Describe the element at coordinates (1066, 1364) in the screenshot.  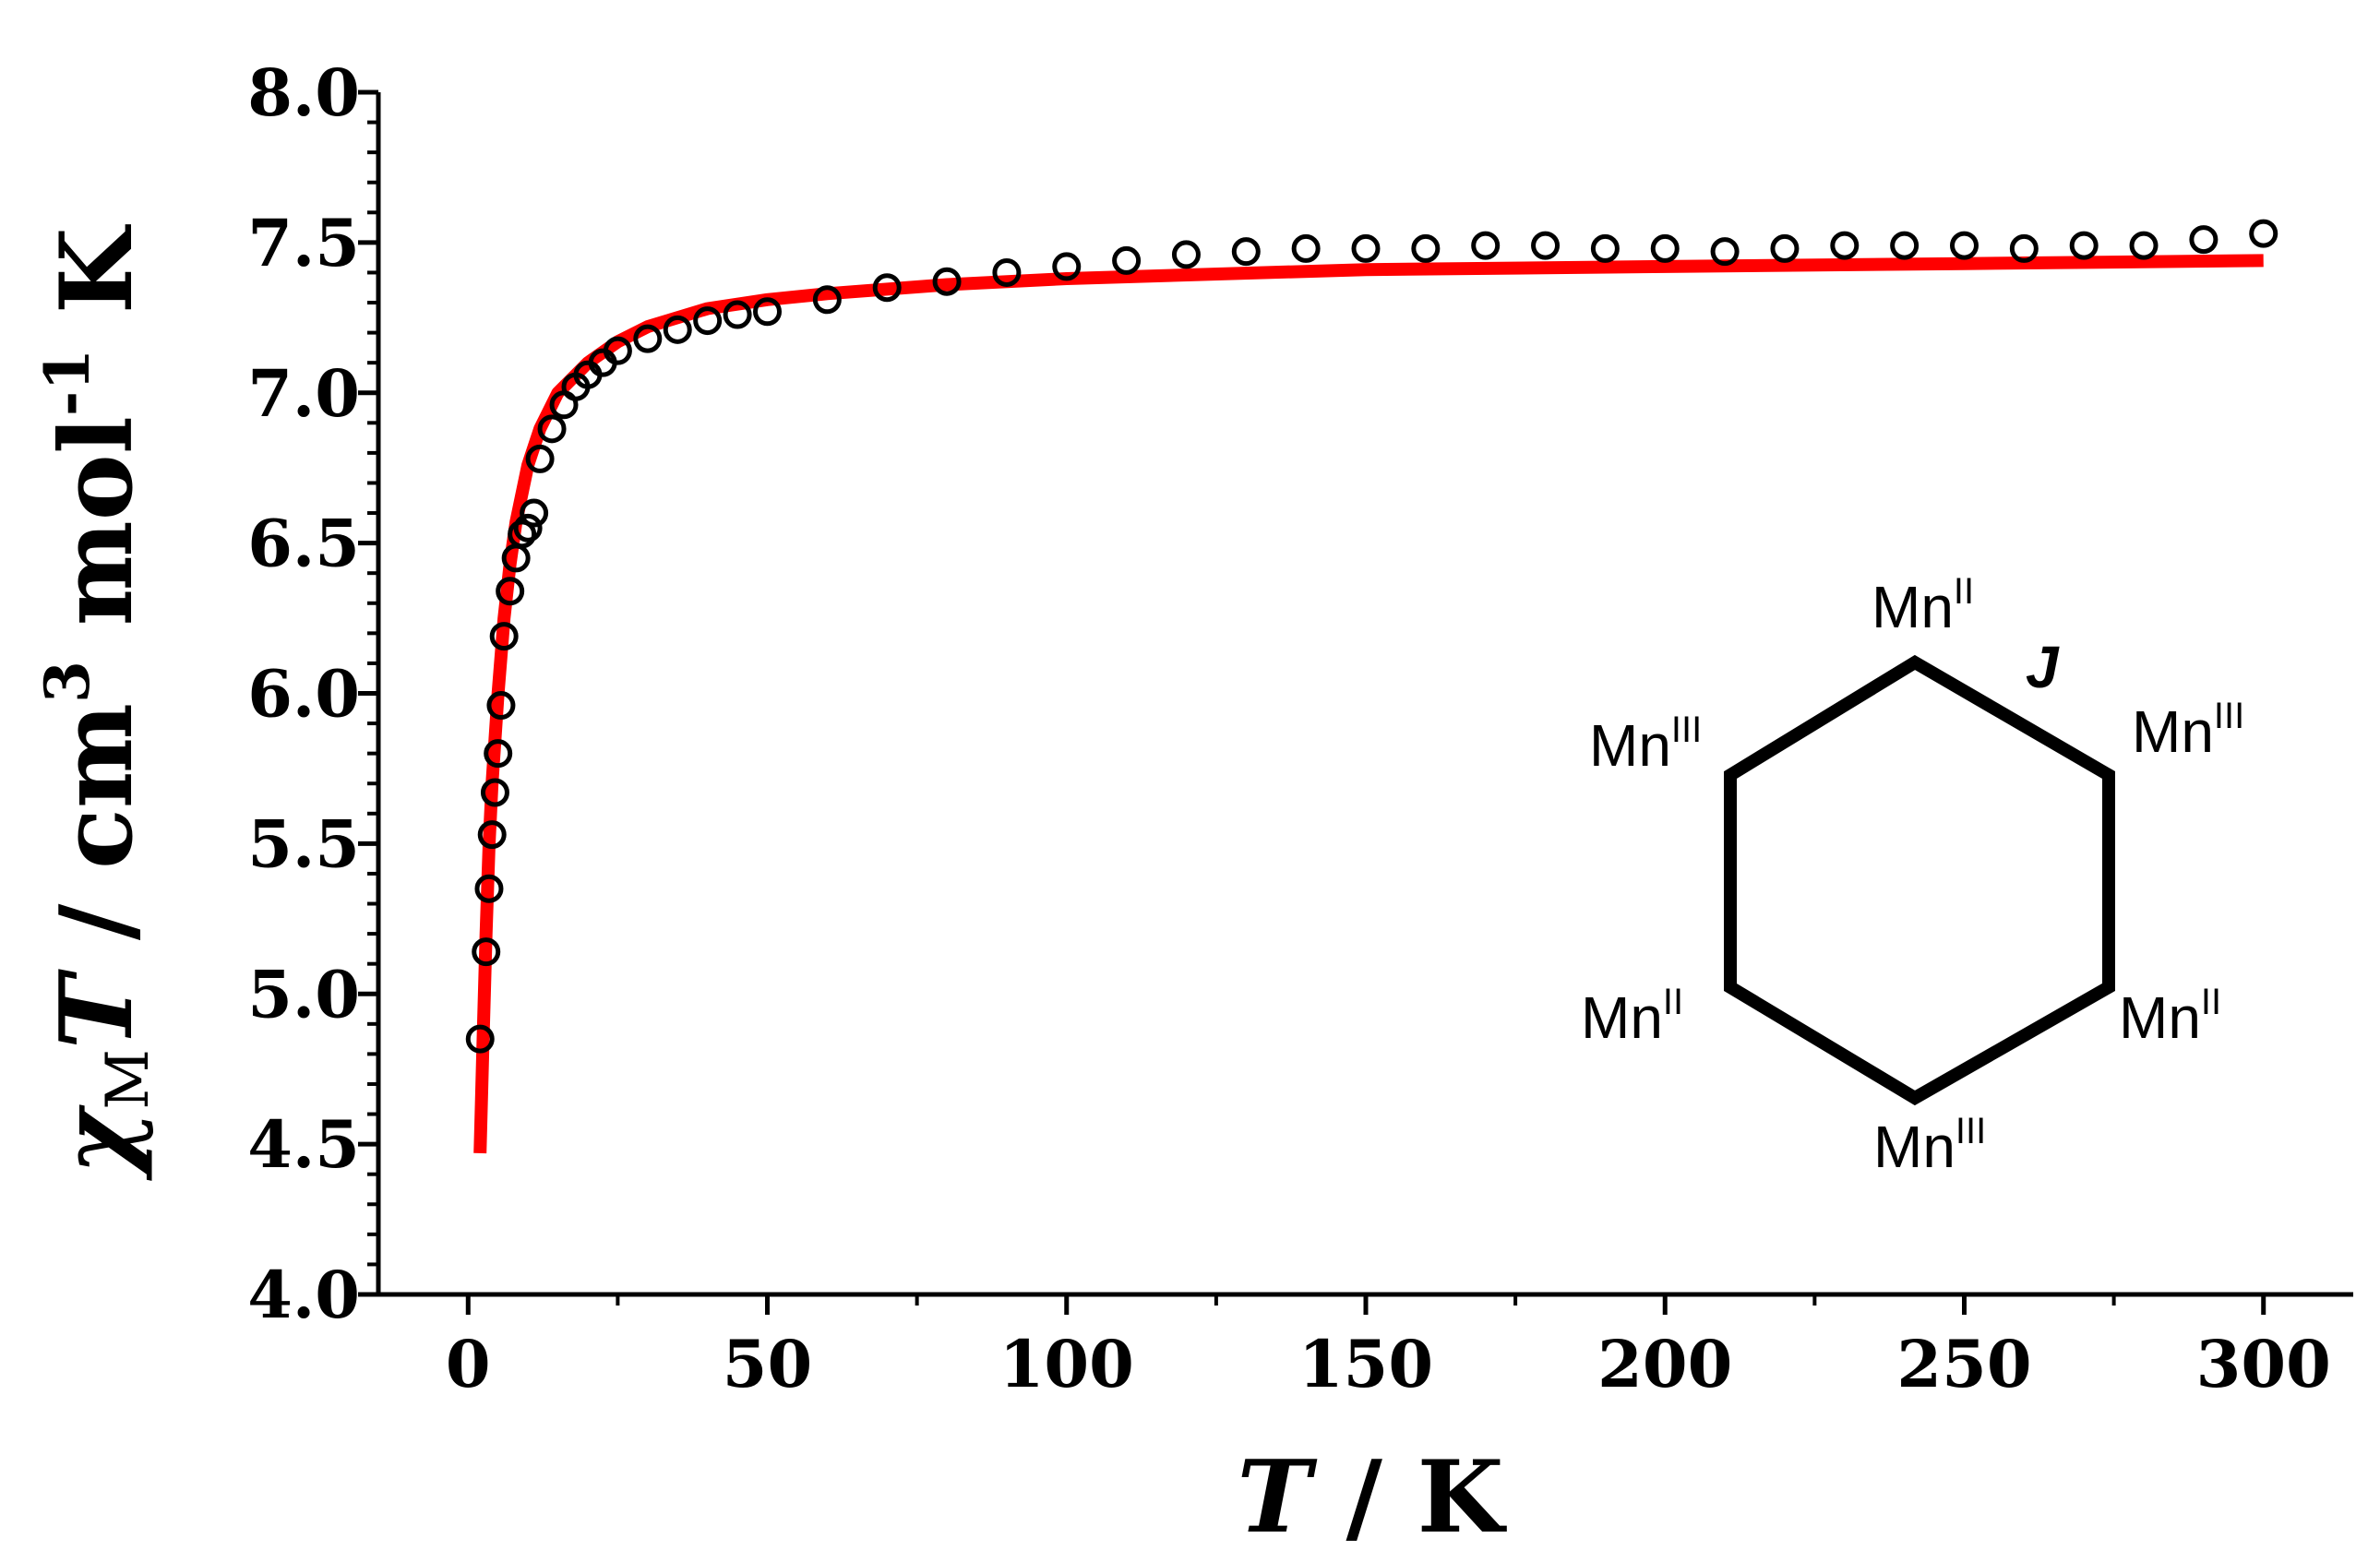
I see `x-tick-label: 100` at that location.